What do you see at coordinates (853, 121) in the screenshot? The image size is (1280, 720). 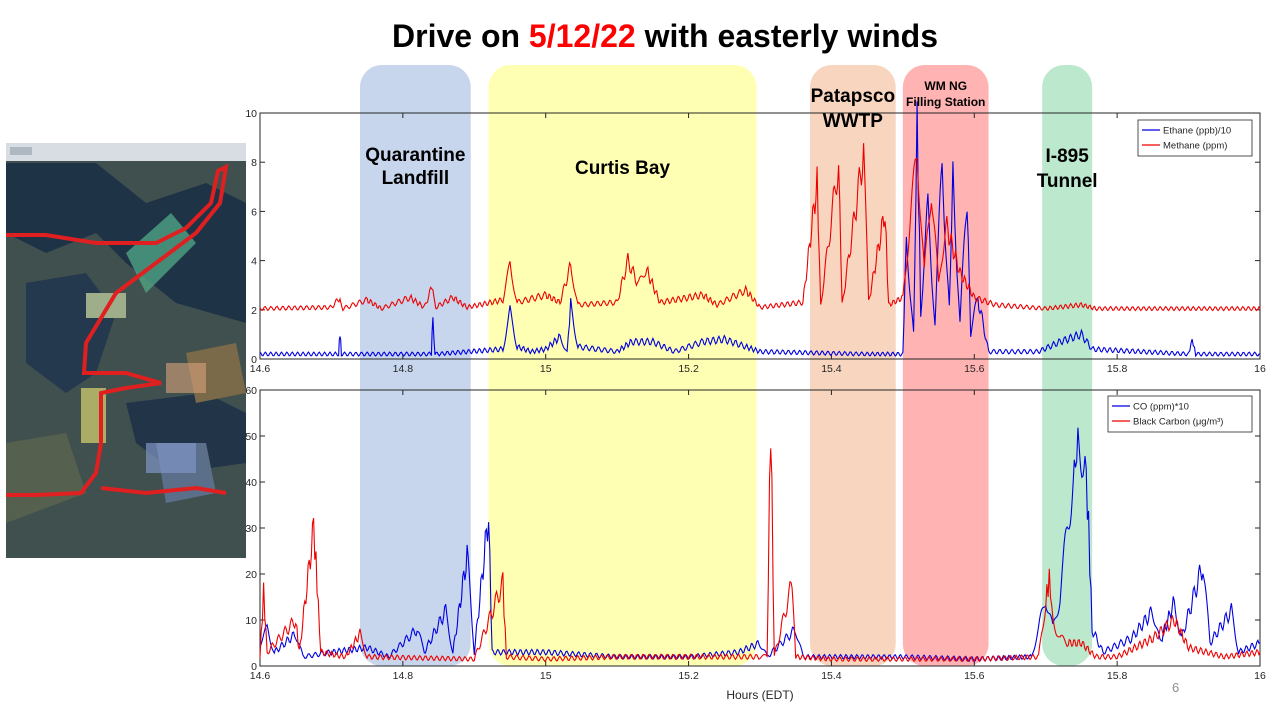 I see `region-label-patapsco: WWTP` at bounding box center [853, 121].